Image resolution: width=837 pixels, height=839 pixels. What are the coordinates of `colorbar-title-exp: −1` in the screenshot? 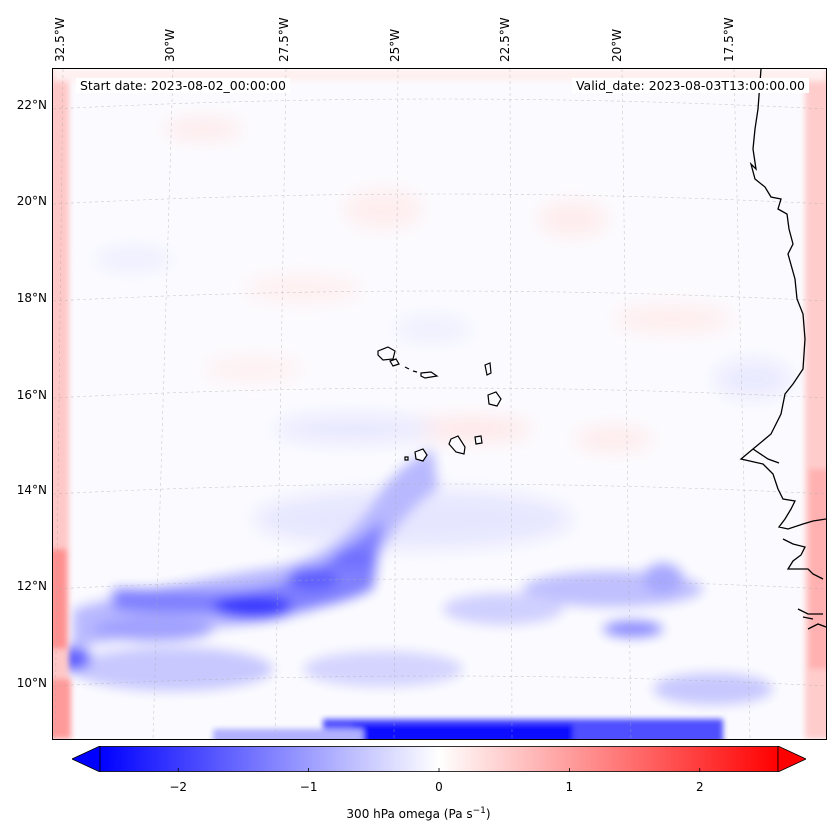 It's located at (479, 811).